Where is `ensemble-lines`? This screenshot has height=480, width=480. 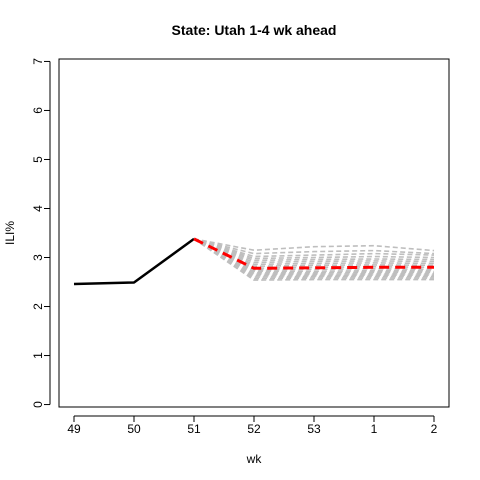 ensemble-lines is located at coordinates (314, 259).